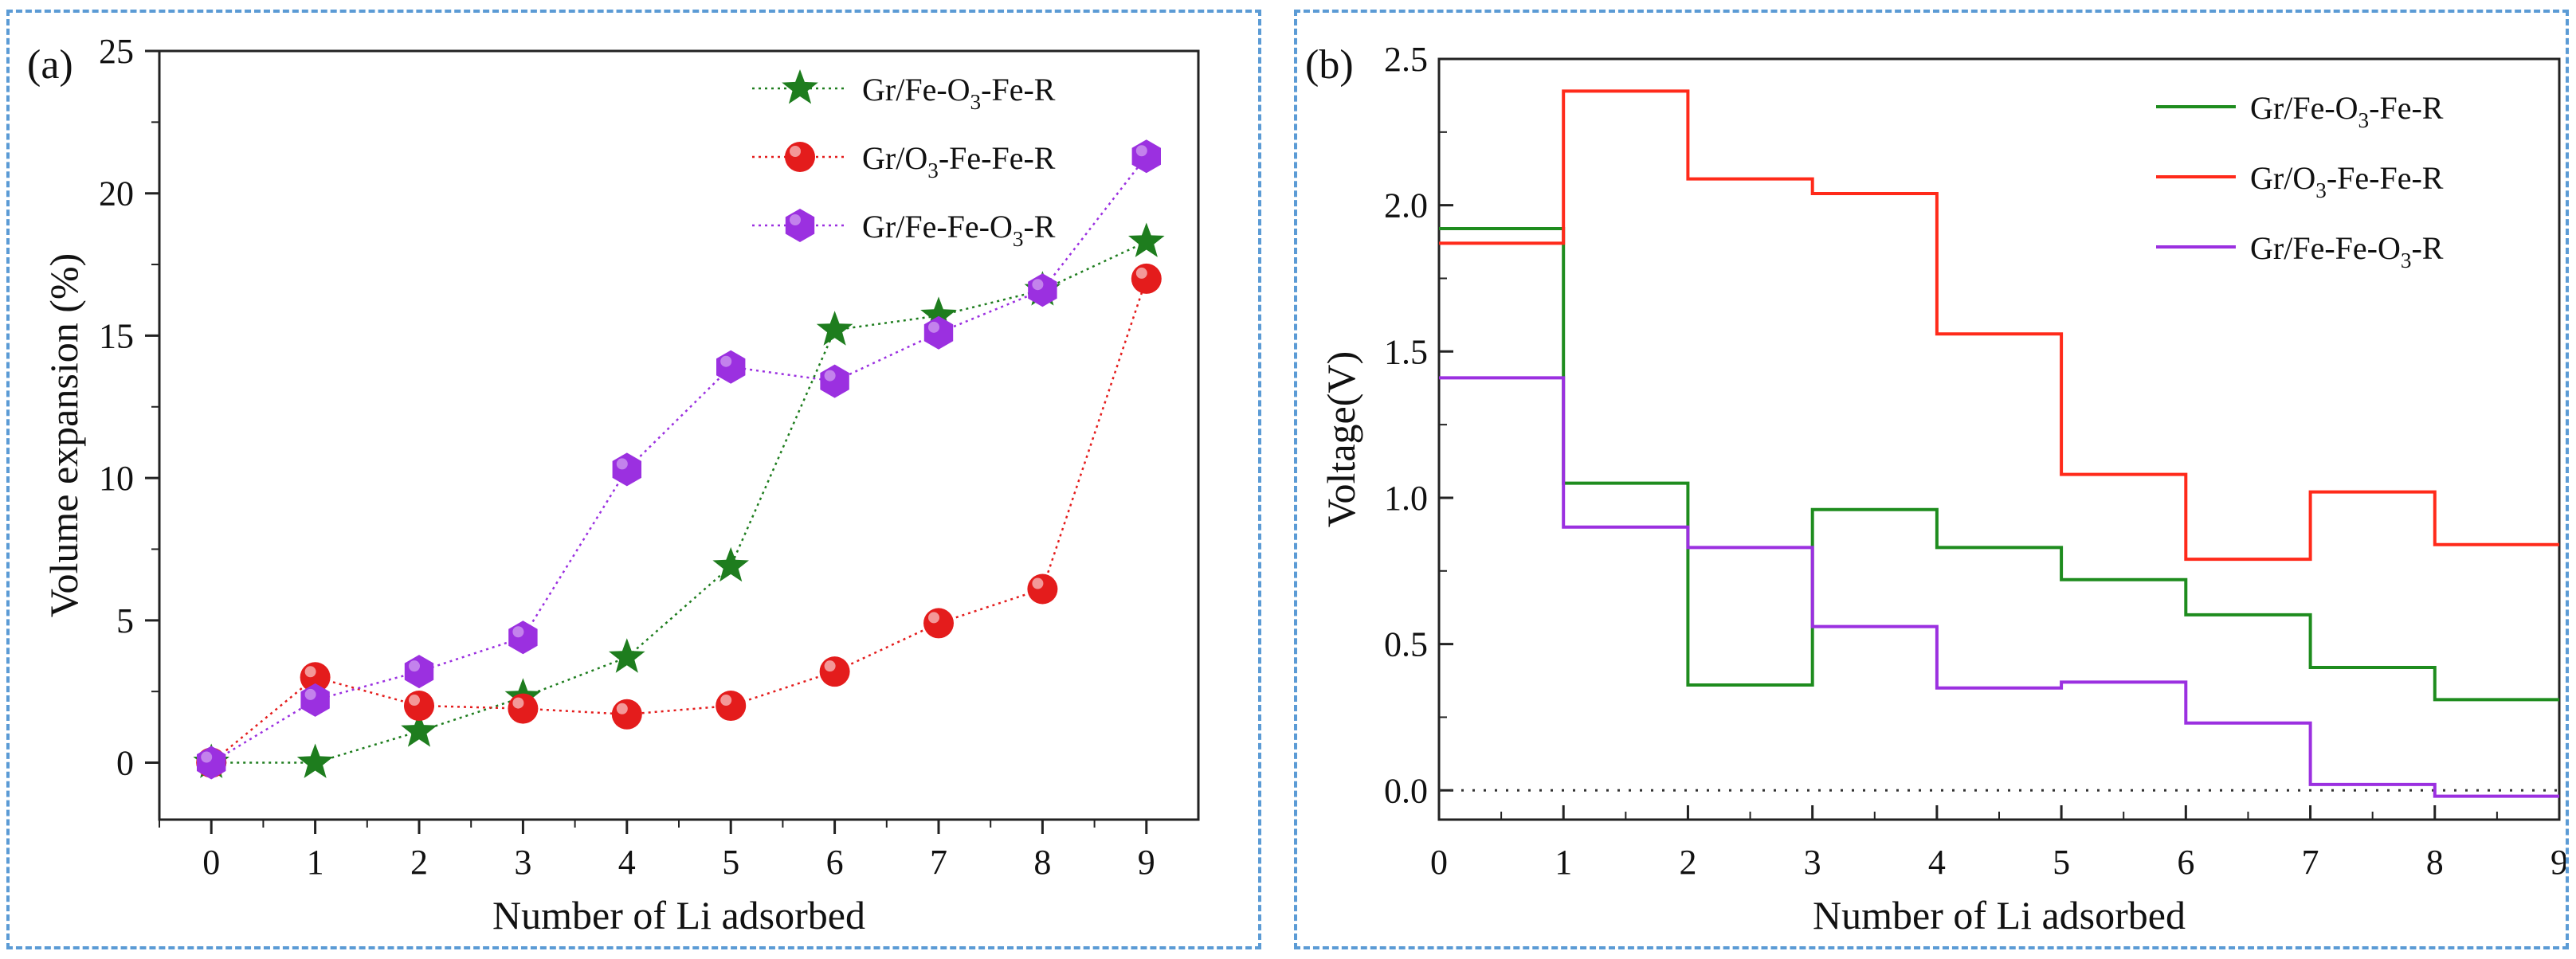  I want to click on legend-label-b-2: Gr/Fe-Fe-O3-R, so click(2347, 251).